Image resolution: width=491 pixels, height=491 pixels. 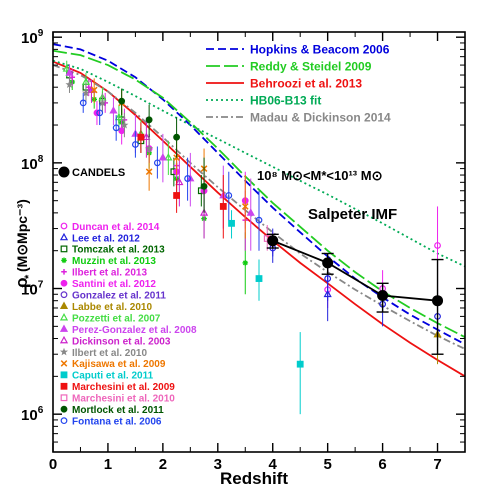 What do you see at coordinates (218, 464) in the screenshot?
I see `x-tick-label: 3` at bounding box center [218, 464].